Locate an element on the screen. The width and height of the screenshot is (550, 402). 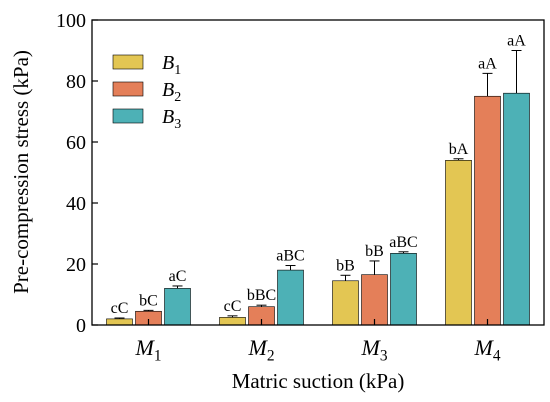
y-tick-label: 40 is located at coordinates (76, 204).